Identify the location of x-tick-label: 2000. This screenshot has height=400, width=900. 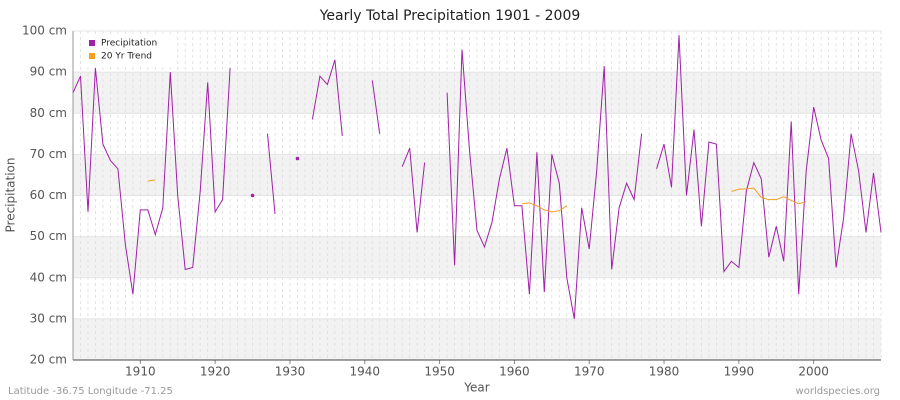
(813, 372).